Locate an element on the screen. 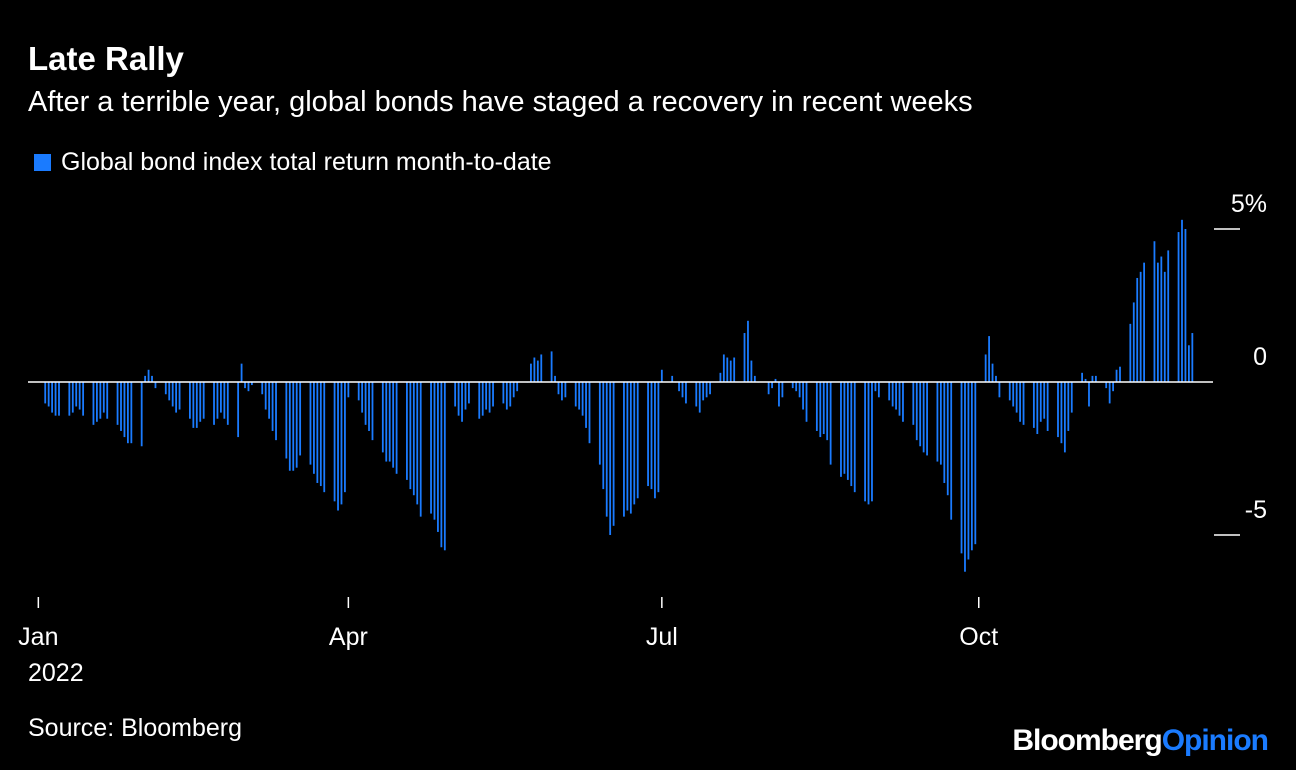  x-tick-year-label: 2022 is located at coordinates (56, 673).